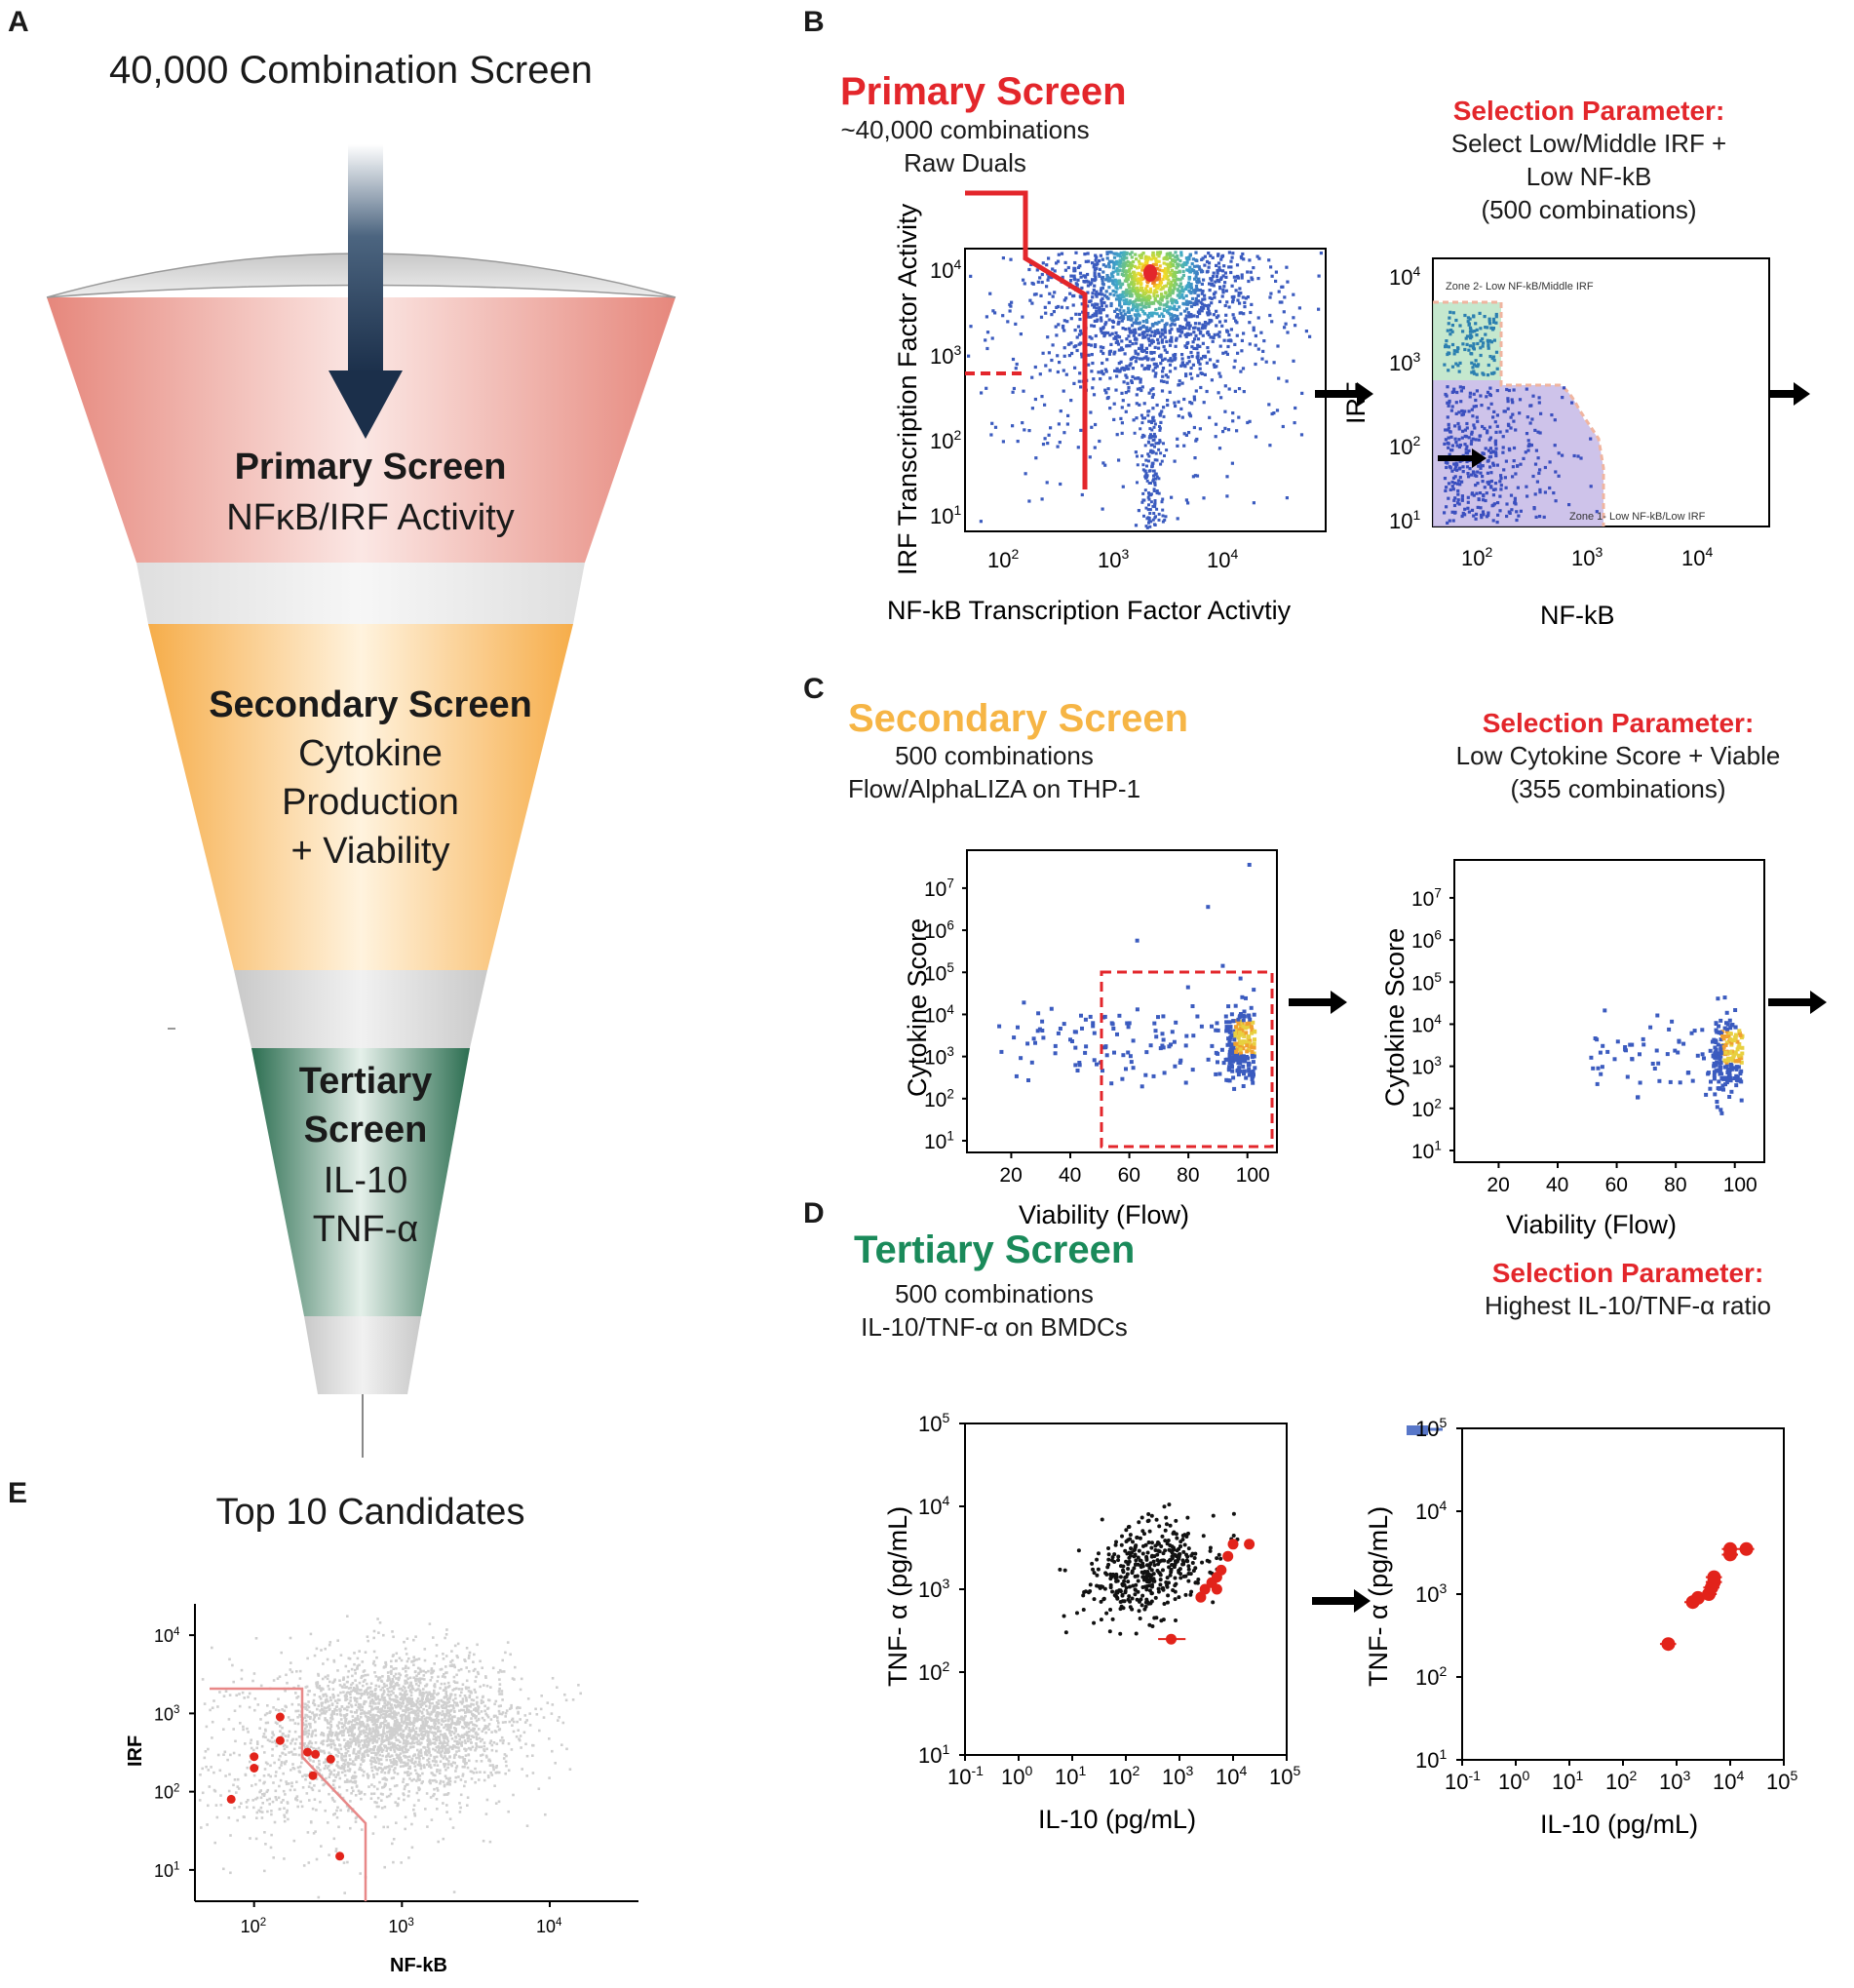 The width and height of the screenshot is (1854, 1988). Describe the element at coordinates (945, 269) in the screenshot. I see `b-left-ytick-4: 104` at that location.